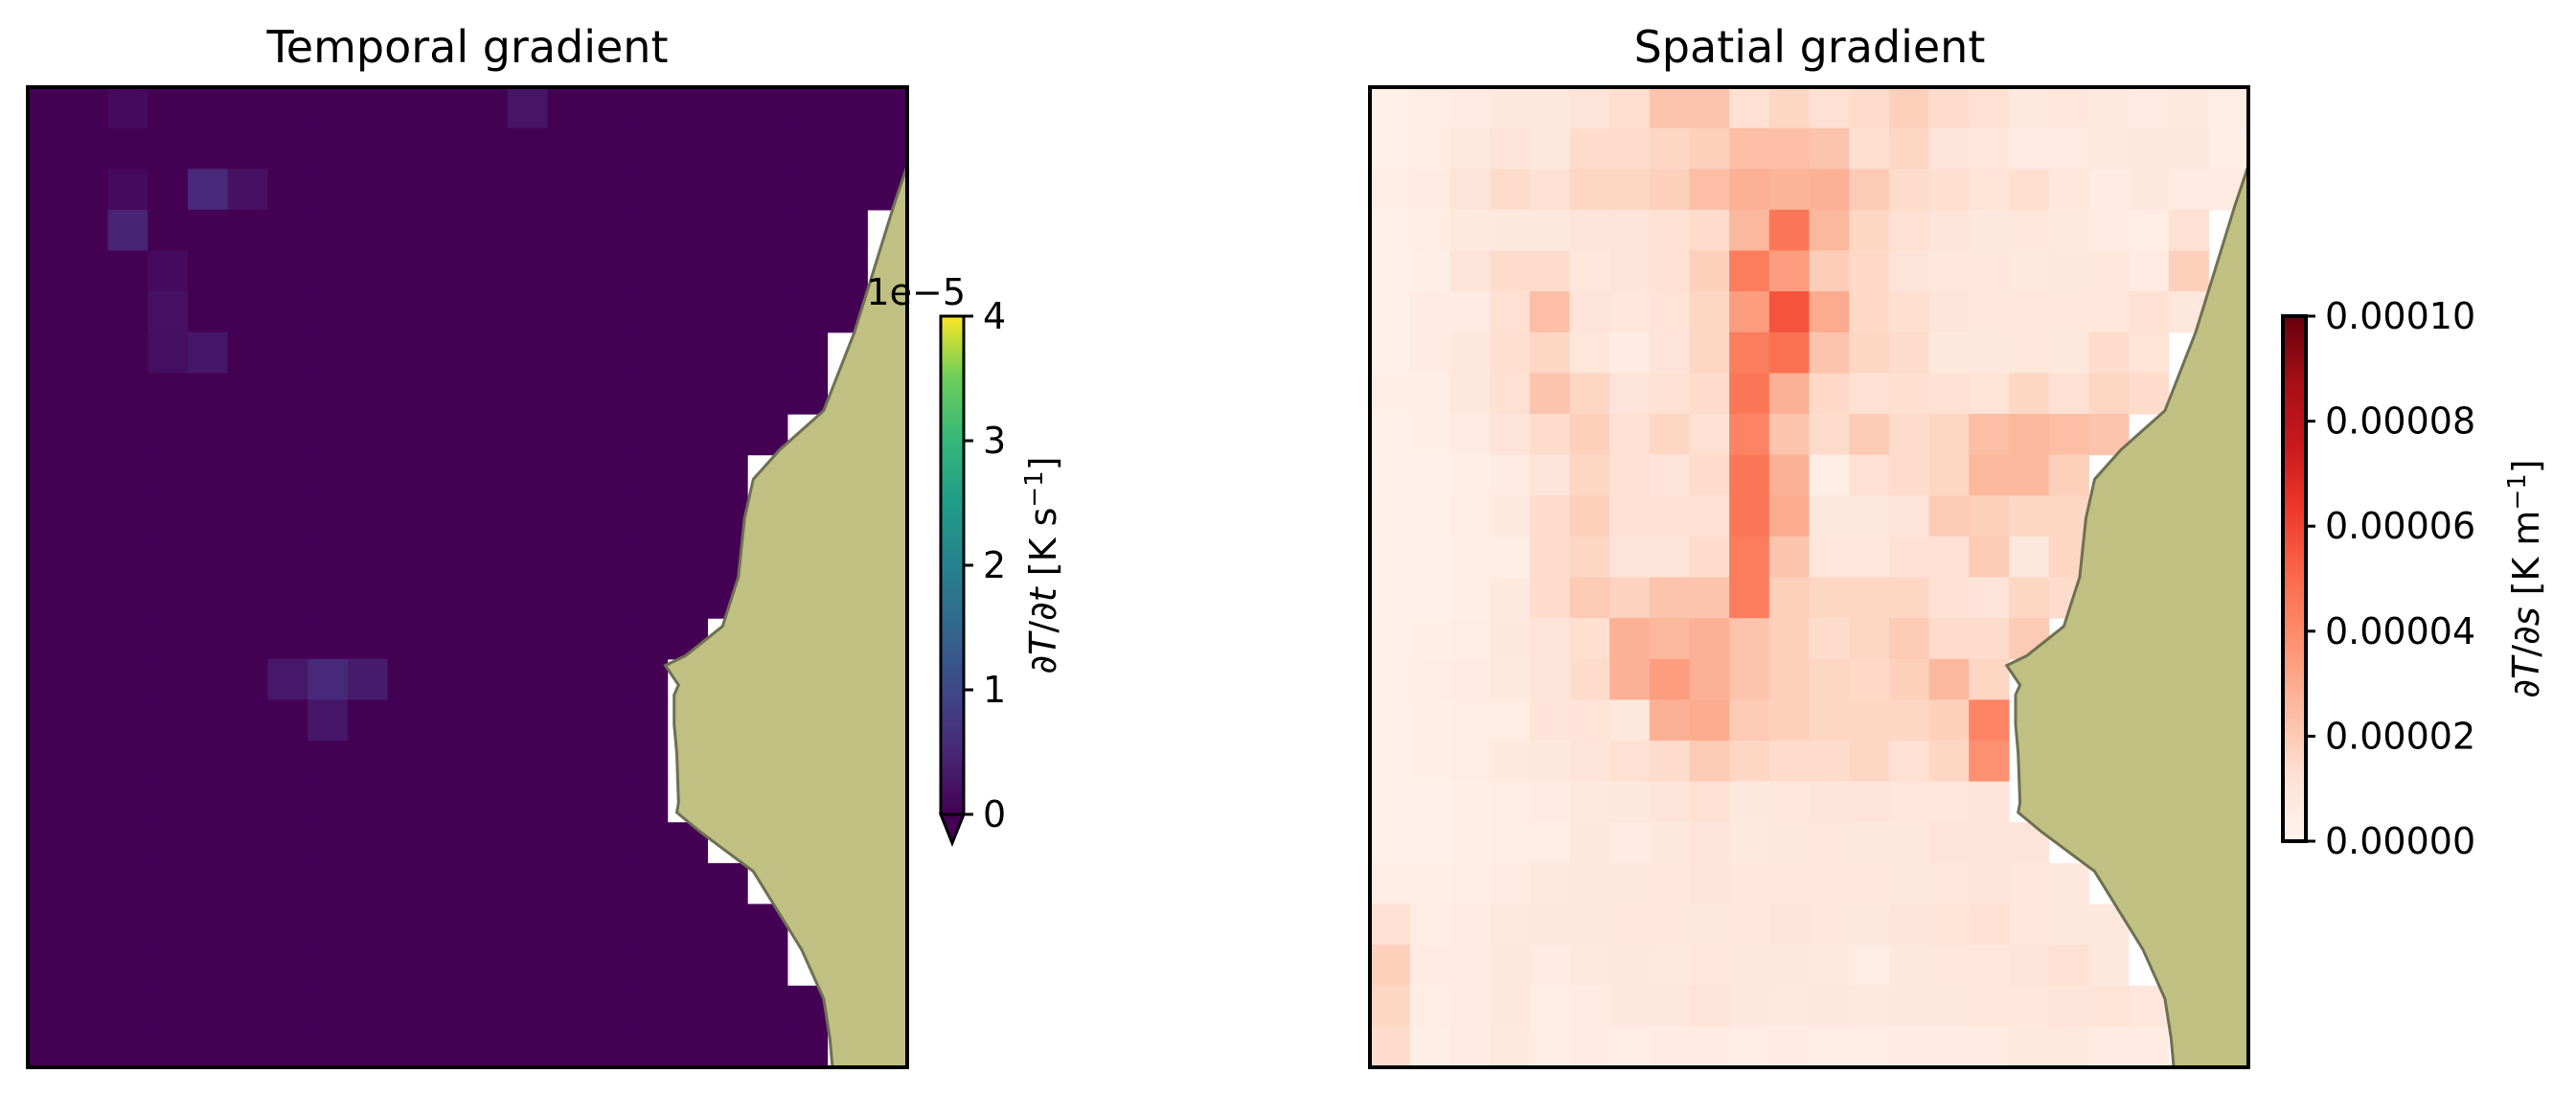  Describe the element at coordinates (2400, 316) in the screenshot. I see `colorbar-tick-label: 0.00010` at that location.